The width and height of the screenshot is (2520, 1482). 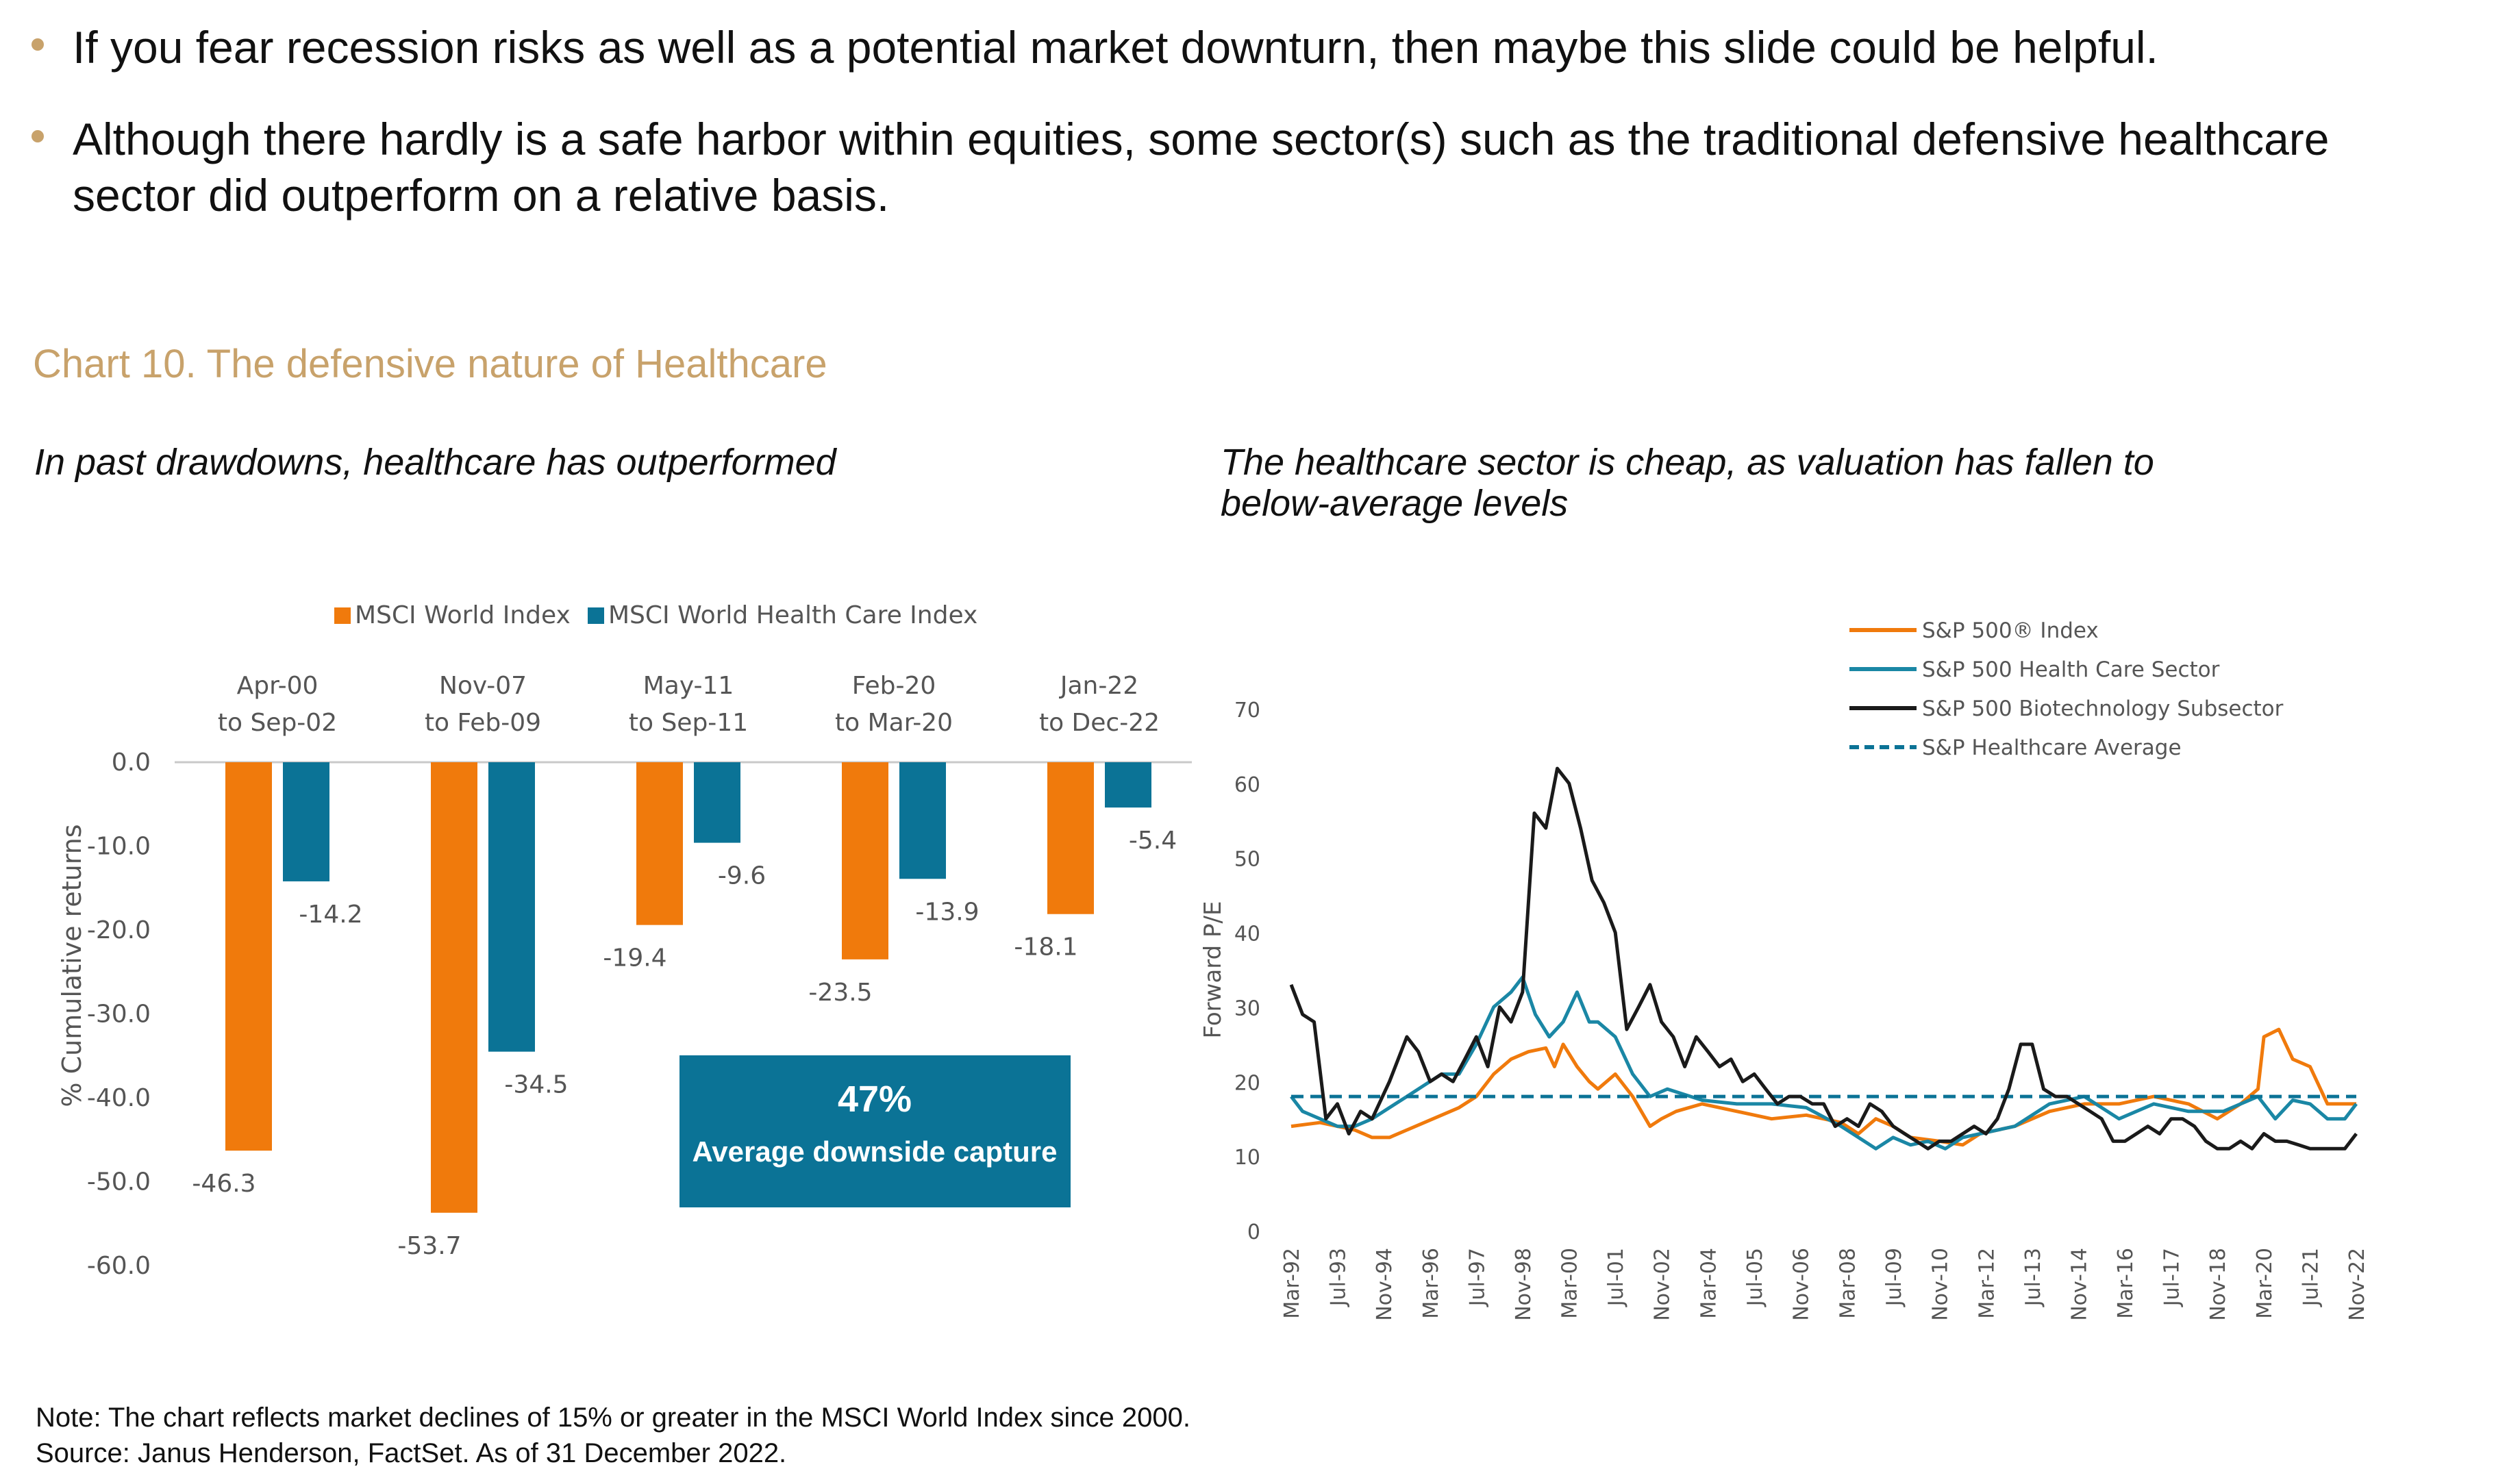 I want to click on category-label-line1: Apr-00, so click(x=278, y=686).